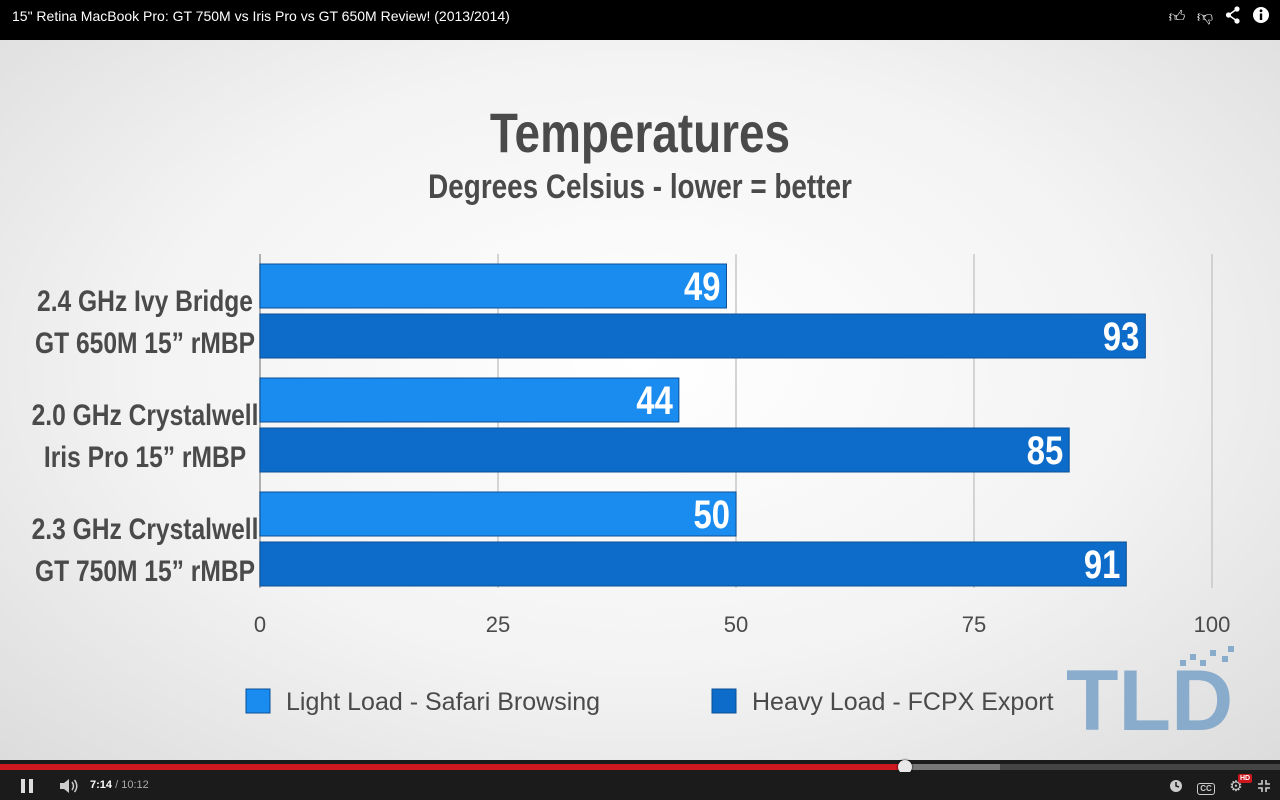  What do you see at coordinates (145, 343) in the screenshot?
I see `category-label: GT 650M 15” rMBP` at bounding box center [145, 343].